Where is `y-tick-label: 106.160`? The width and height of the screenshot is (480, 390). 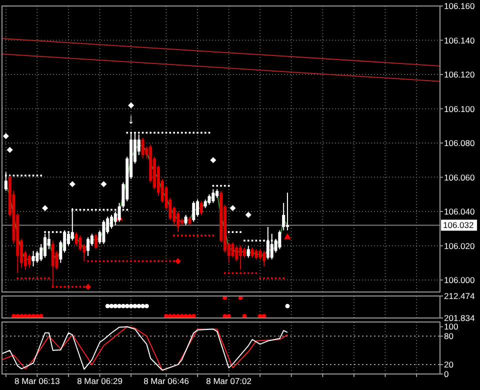 y-tick-label: 106.160 is located at coordinates (459, 6).